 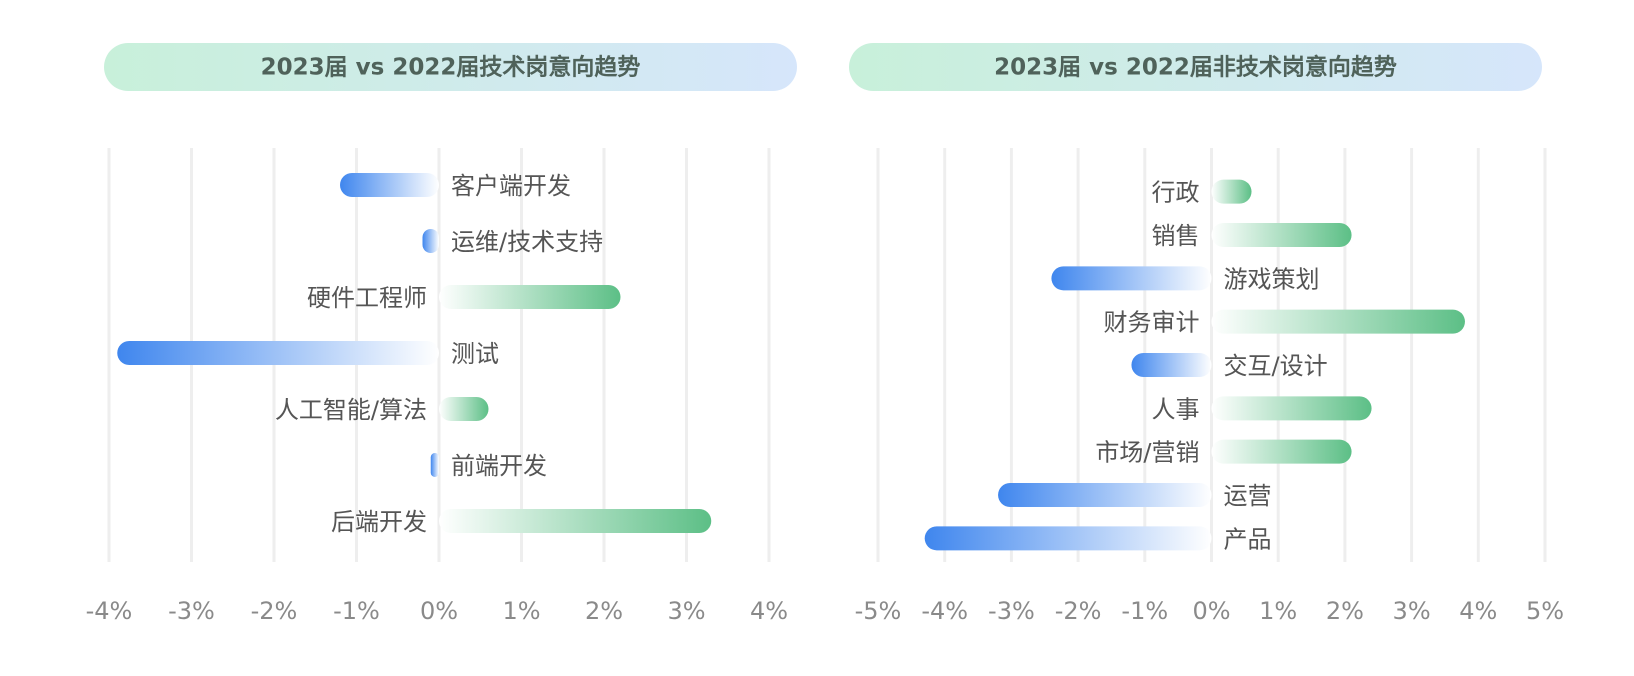 I want to click on x-tick-label: -5%, so click(x=878, y=611).